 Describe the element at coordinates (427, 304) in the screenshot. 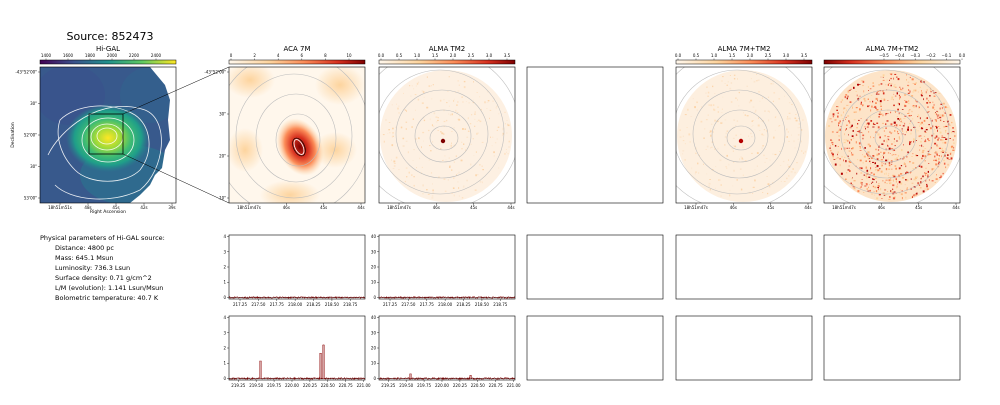

I see `spectrum-x-tick-label: 217.75` at that location.